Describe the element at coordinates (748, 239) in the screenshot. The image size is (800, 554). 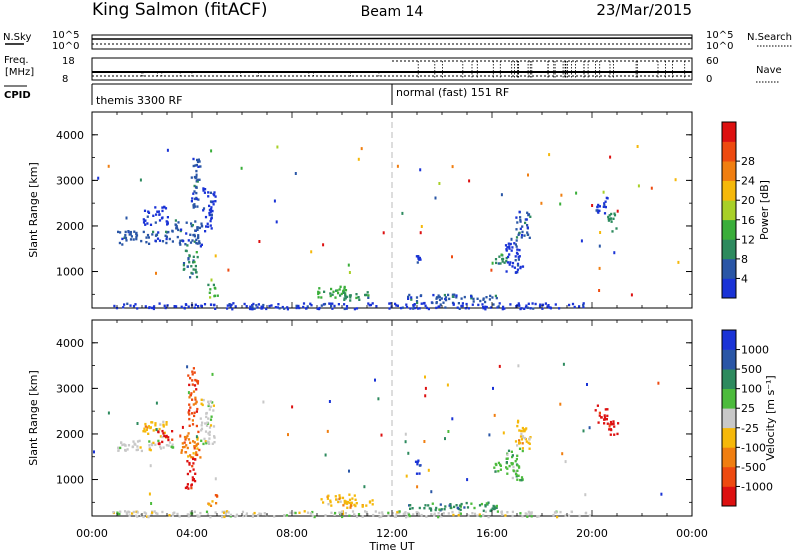
I see `colorbar-tick-label: 12` at that location.